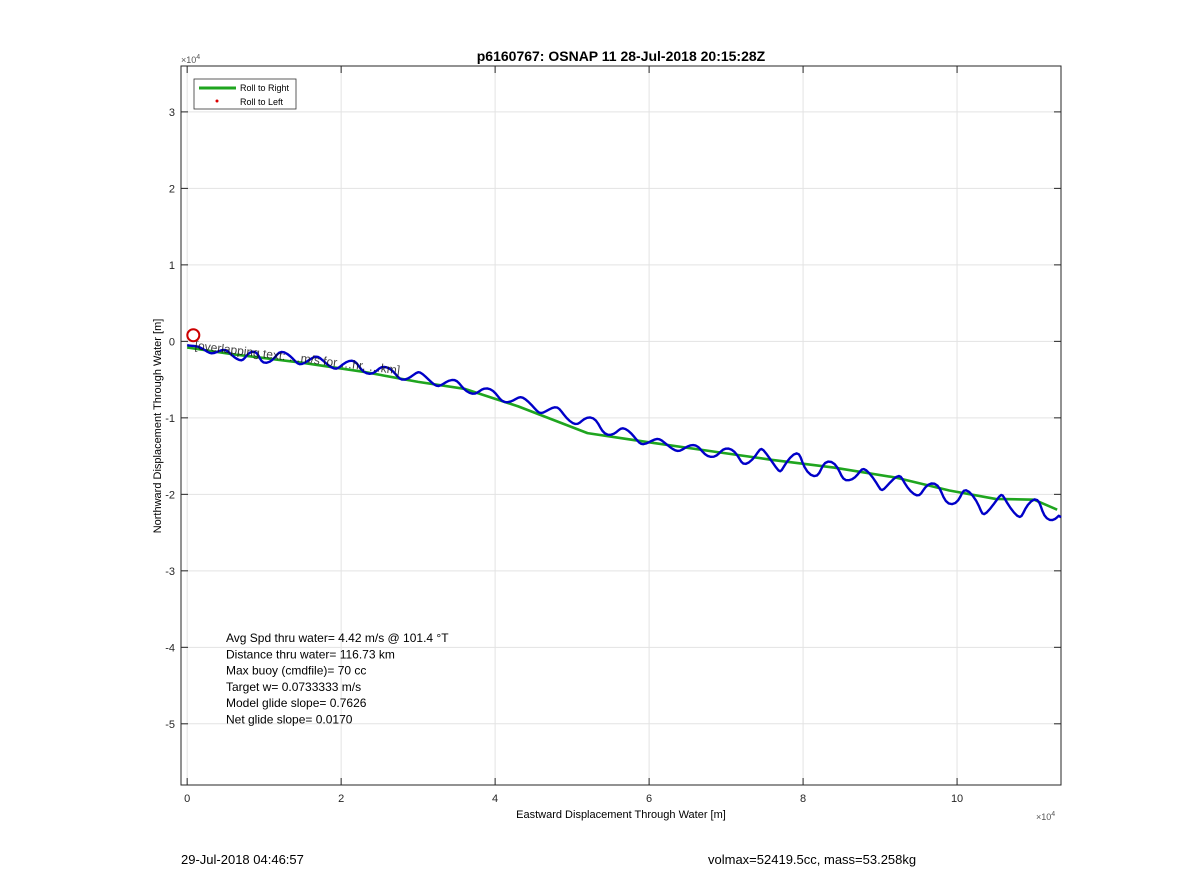 The width and height of the screenshot is (1200, 885). I want to click on footer-timestamp: 29-Jul-2018 04:46:57, so click(242, 859).